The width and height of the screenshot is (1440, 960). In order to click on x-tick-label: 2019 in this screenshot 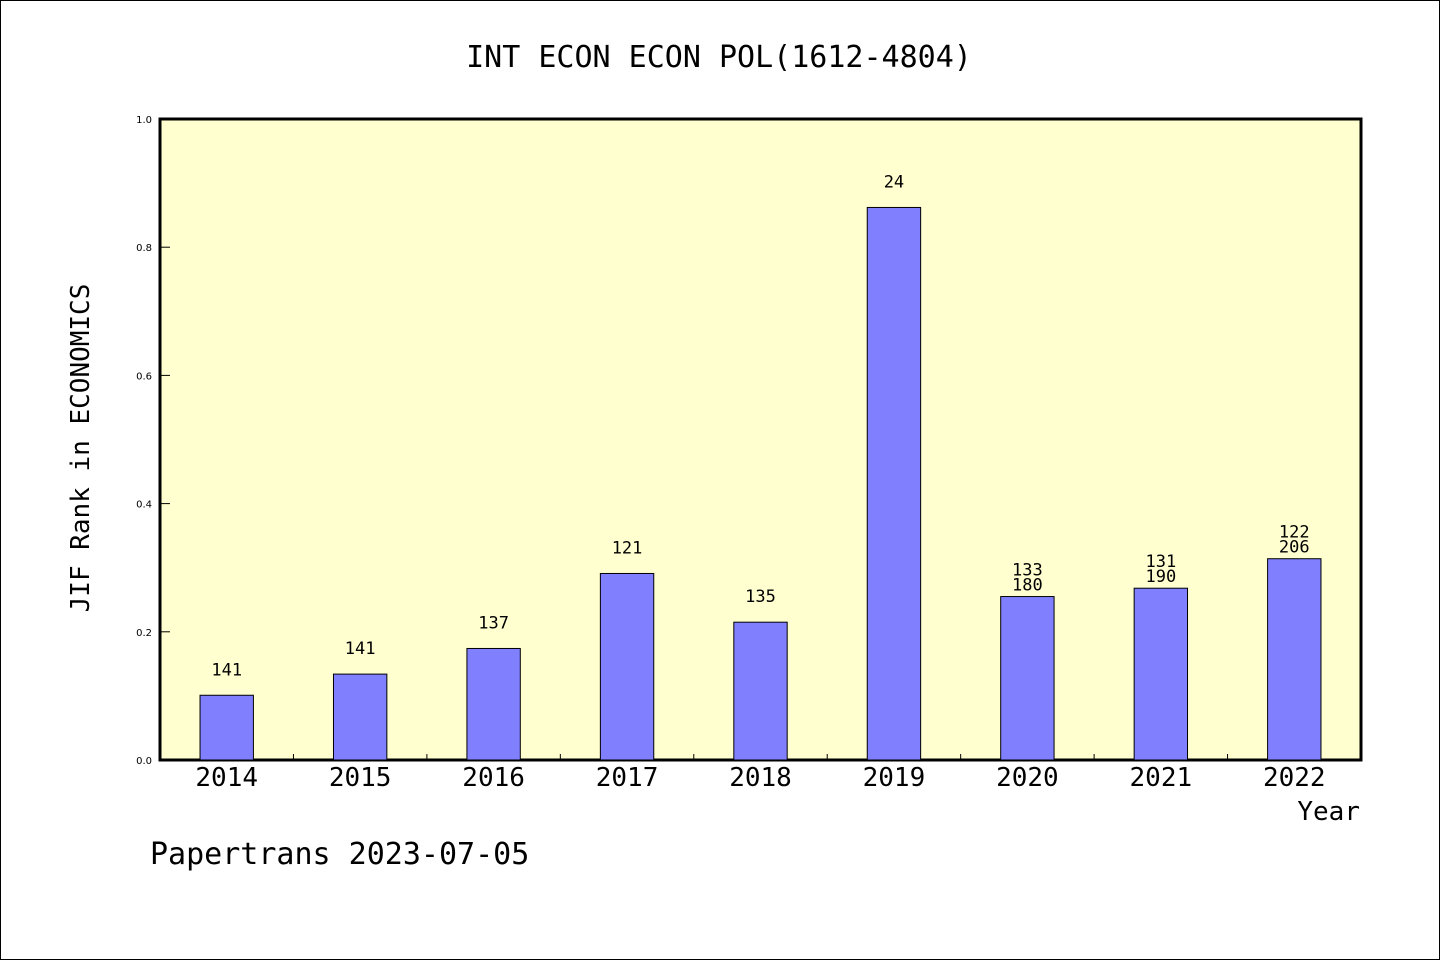, I will do `click(894, 778)`.